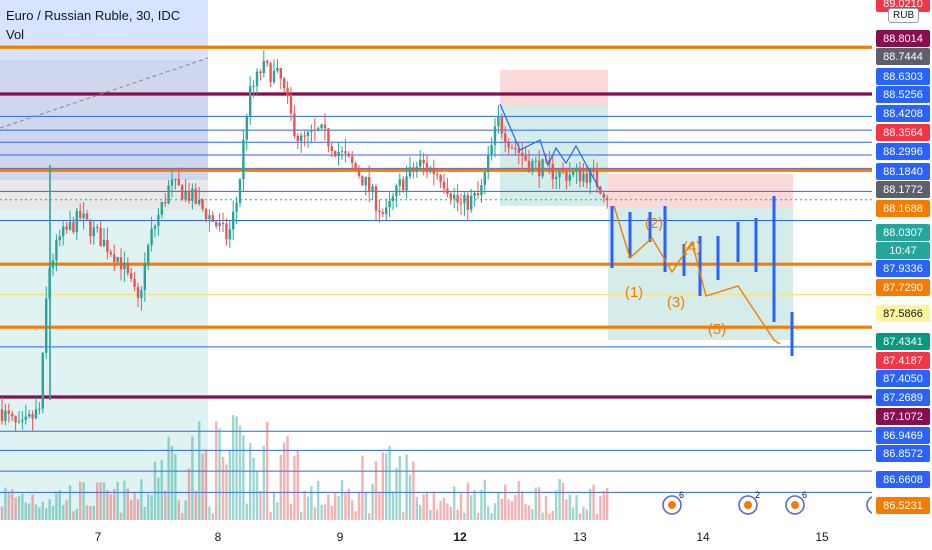 Image resolution: width=932 pixels, height=550 pixels. Describe the element at coordinates (903, 76) in the screenshot. I see `price-label: 88.6303` at that location.